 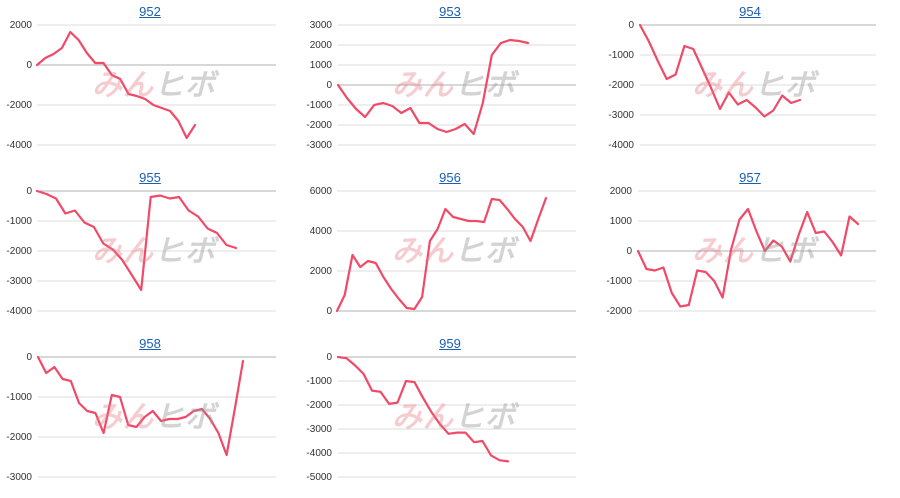 I want to click on chart-svg: 0 -1000 -2000 -3000, so click(x=141, y=417).